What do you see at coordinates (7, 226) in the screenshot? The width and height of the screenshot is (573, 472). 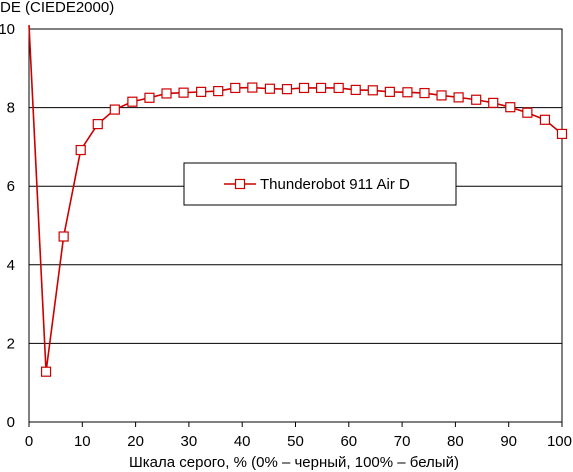 I see `y-tick-labels: 0 2 4 6 8 10` at bounding box center [7, 226].